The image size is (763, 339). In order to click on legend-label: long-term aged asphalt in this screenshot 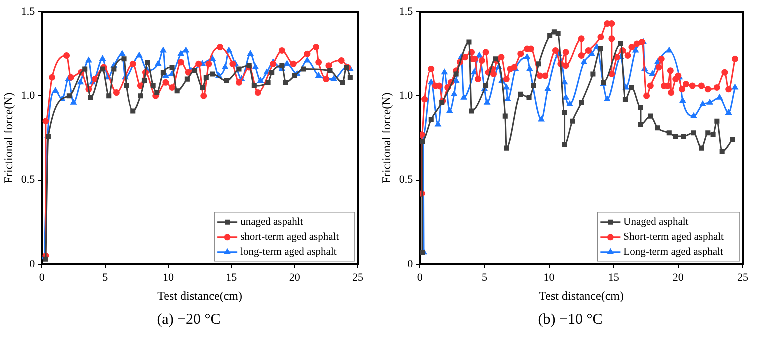, I will do `click(288, 252)`.